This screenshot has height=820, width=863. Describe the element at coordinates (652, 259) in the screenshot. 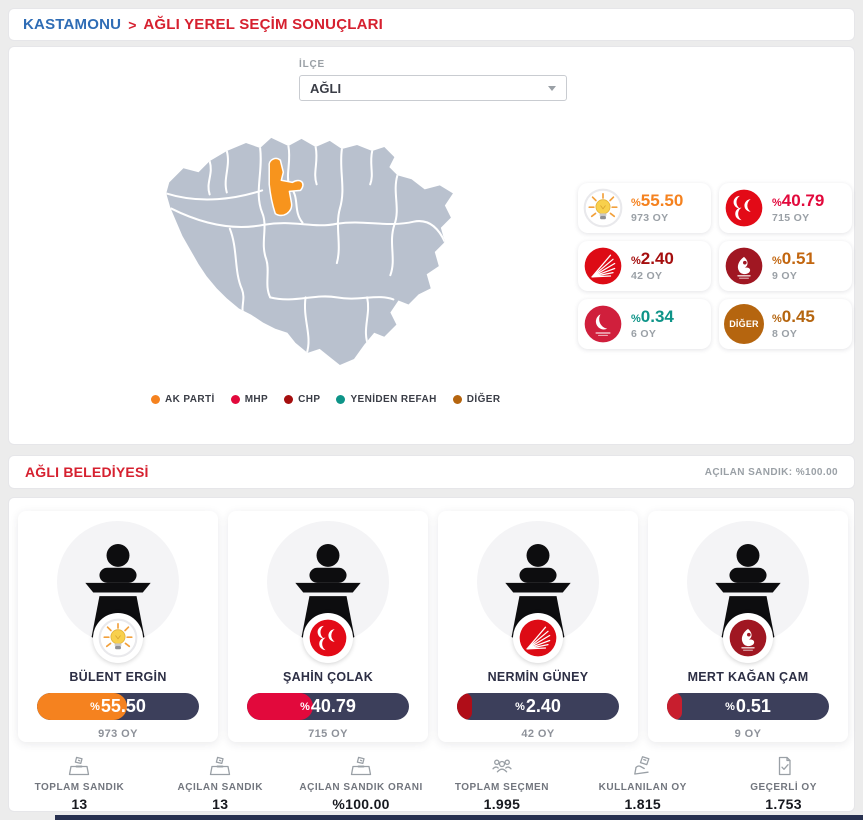

I see `party-percent: %2.40` at that location.